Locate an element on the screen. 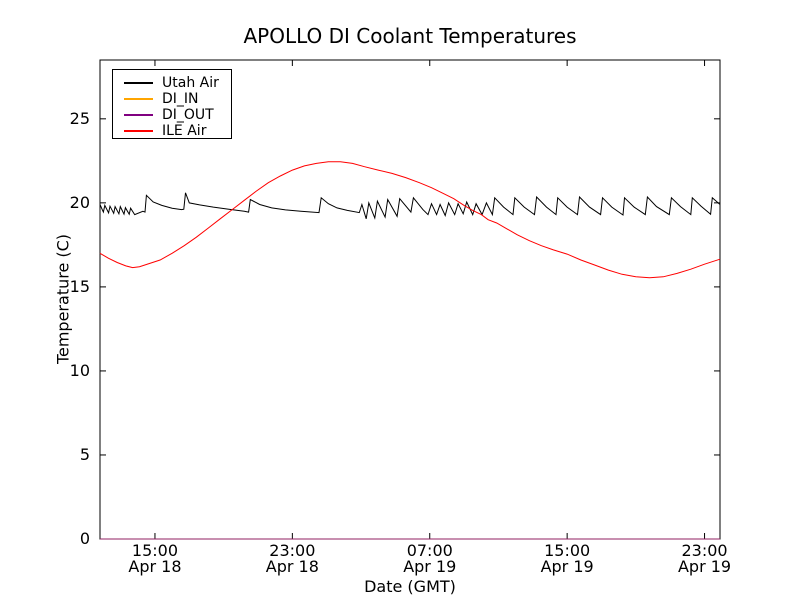 The width and height of the screenshot is (800, 600). legend-label: ILE Air is located at coordinates (184, 131).